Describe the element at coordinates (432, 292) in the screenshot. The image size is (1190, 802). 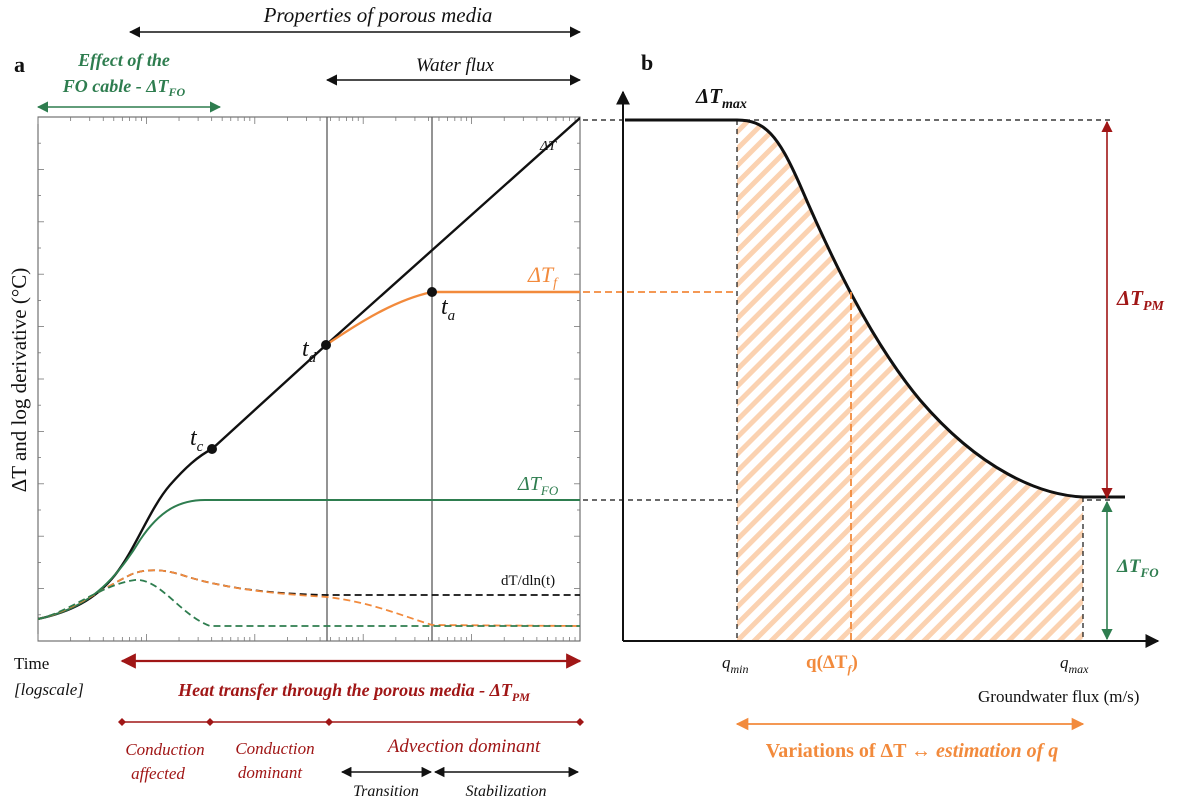
I see `point-ta` at that location.